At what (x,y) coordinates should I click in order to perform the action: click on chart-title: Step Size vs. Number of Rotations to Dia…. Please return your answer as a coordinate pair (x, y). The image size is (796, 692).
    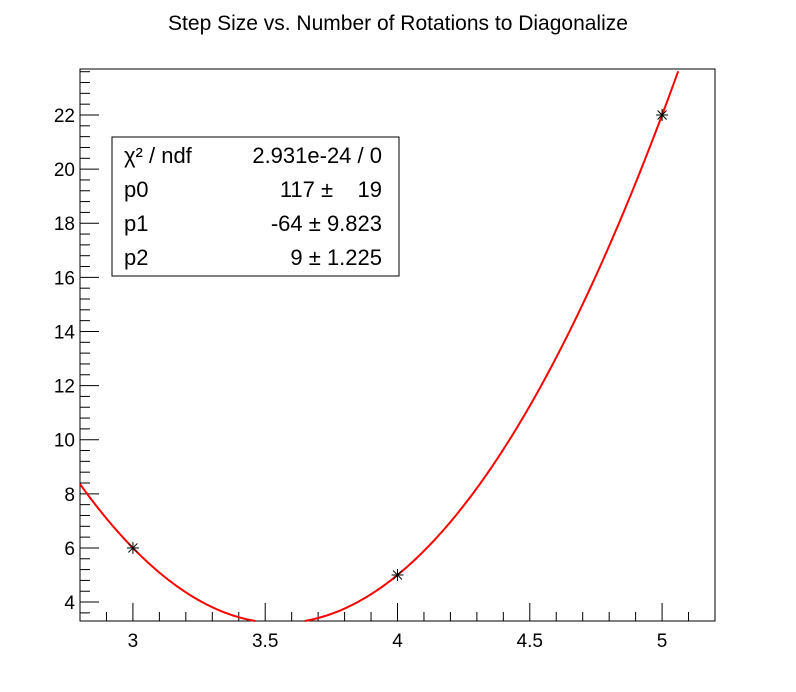
    Looking at the image, I should click on (398, 23).